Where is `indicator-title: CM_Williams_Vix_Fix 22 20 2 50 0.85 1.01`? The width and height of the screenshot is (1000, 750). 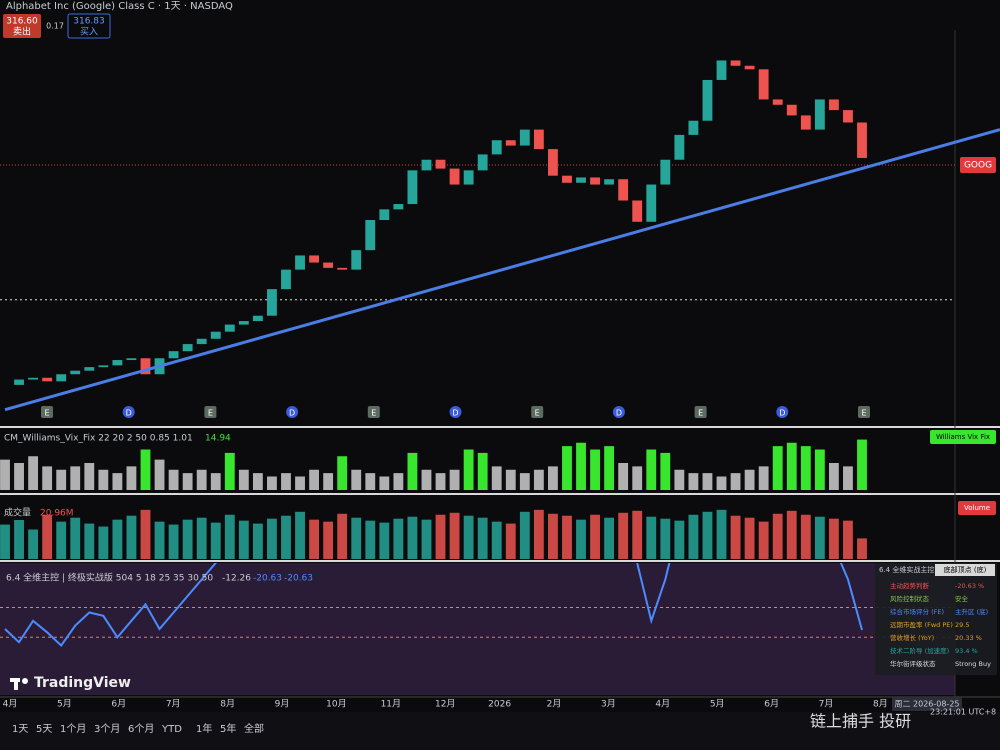
indicator-title: CM_Williams_Vix_Fix 22 20 2 50 0.85 1.01 is located at coordinates (98, 439).